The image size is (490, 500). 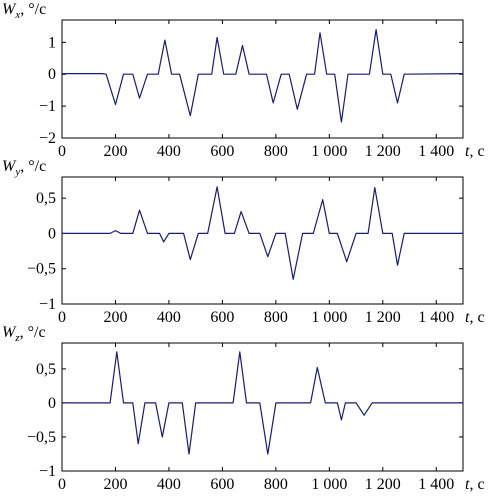 What do you see at coordinates (24, 334) in the screenshot?
I see `y-axis-label: Wz, °/c` at bounding box center [24, 334].